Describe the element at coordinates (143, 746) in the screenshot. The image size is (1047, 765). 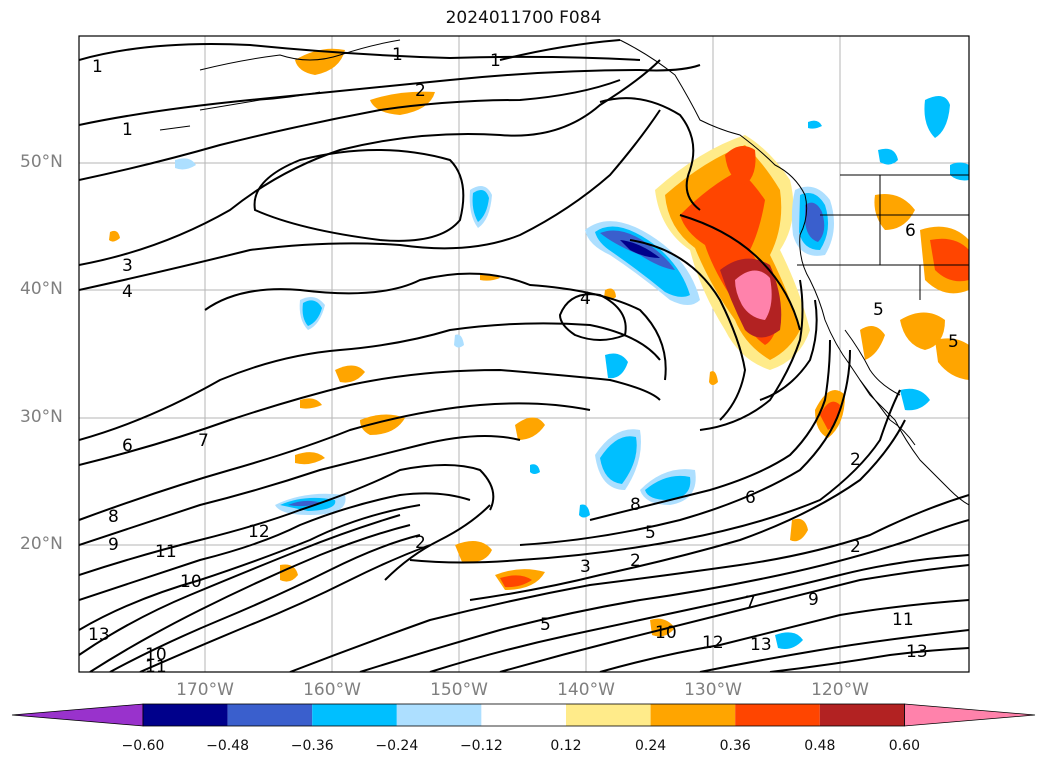
I see `colorbar-tick-label: −0.60` at that location.